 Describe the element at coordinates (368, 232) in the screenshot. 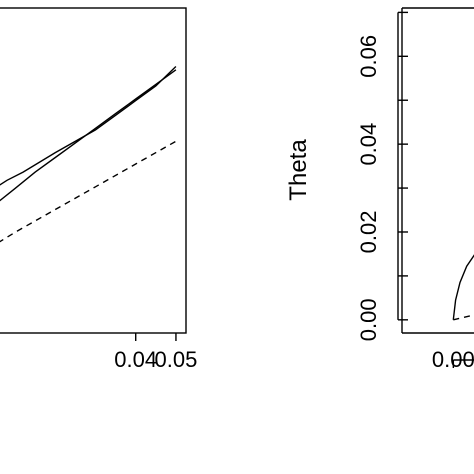

I see `y-tick-label: 0.02` at that location.